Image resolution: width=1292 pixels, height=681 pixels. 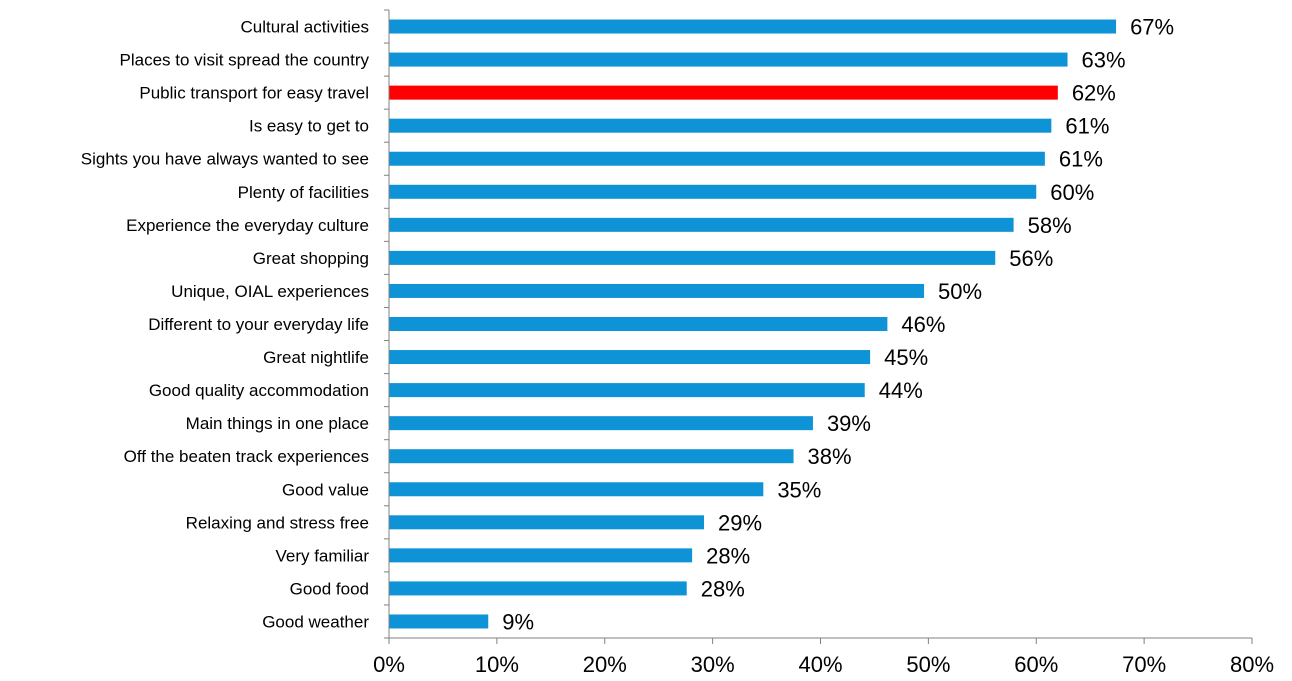 What do you see at coordinates (906, 357) in the screenshot?
I see `value-label: 45%` at bounding box center [906, 357].